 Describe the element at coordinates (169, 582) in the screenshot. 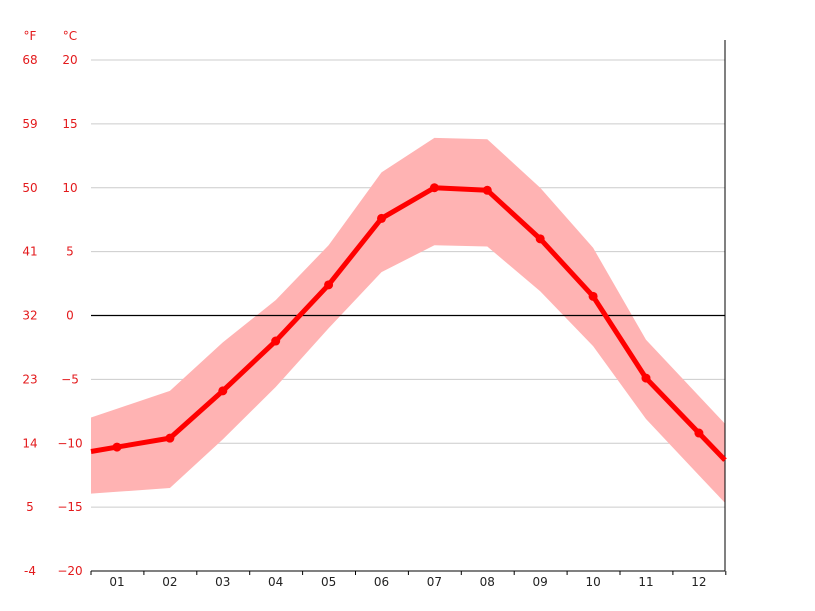

I see `x-tick-label: 02` at that location.